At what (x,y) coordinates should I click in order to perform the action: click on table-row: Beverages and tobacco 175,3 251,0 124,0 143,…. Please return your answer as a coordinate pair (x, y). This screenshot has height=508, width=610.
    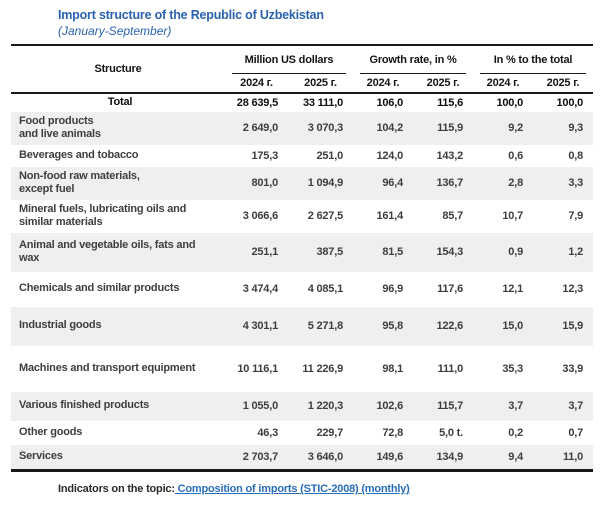
    Looking at the image, I should click on (302, 156).